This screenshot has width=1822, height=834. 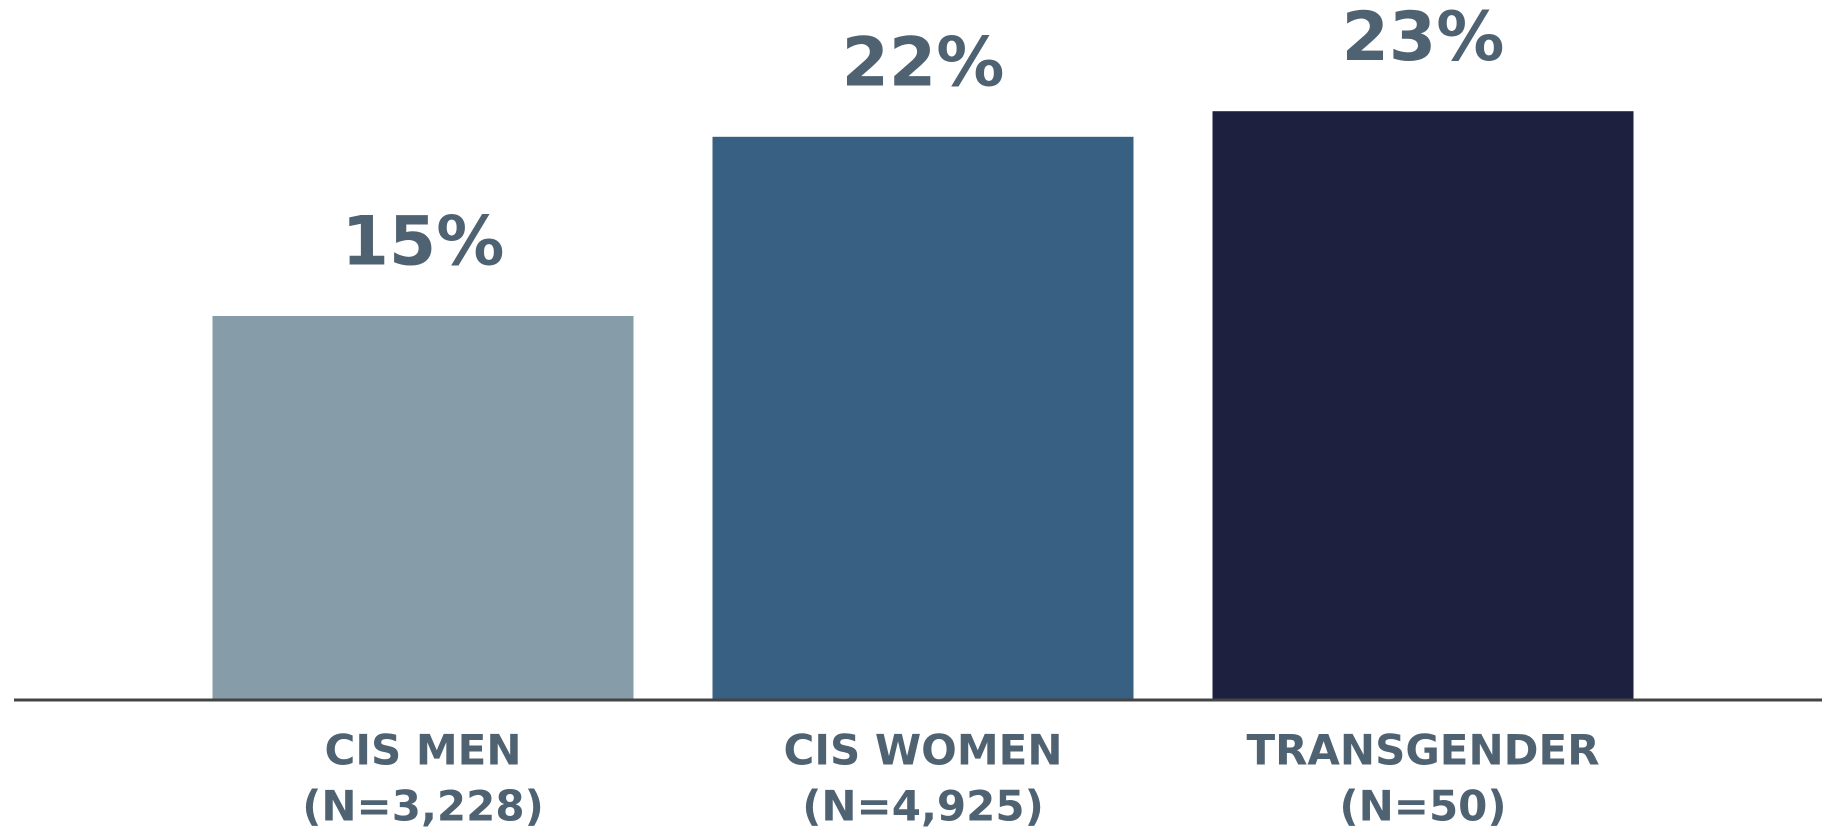 What do you see at coordinates (1423, 38) in the screenshot?
I see `value-label: 23%` at bounding box center [1423, 38].